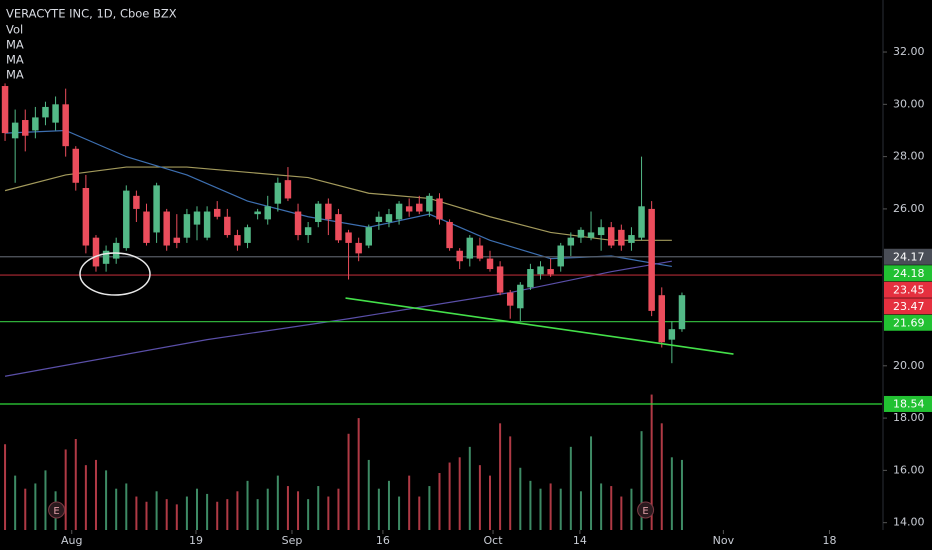 The image size is (932, 550). What do you see at coordinates (909, 51) in the screenshot?
I see `y-tick-label: 32.00` at bounding box center [909, 51].